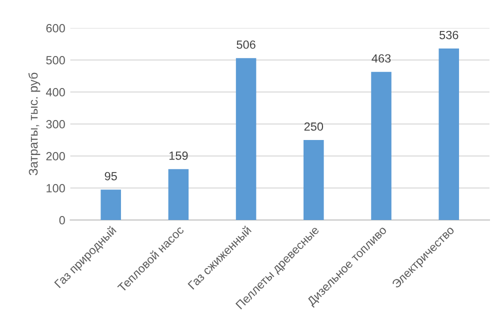 This screenshot has height=320, width=502. What do you see at coordinates (55, 188) in the screenshot?
I see `y-tick-label: 100` at bounding box center [55, 188].